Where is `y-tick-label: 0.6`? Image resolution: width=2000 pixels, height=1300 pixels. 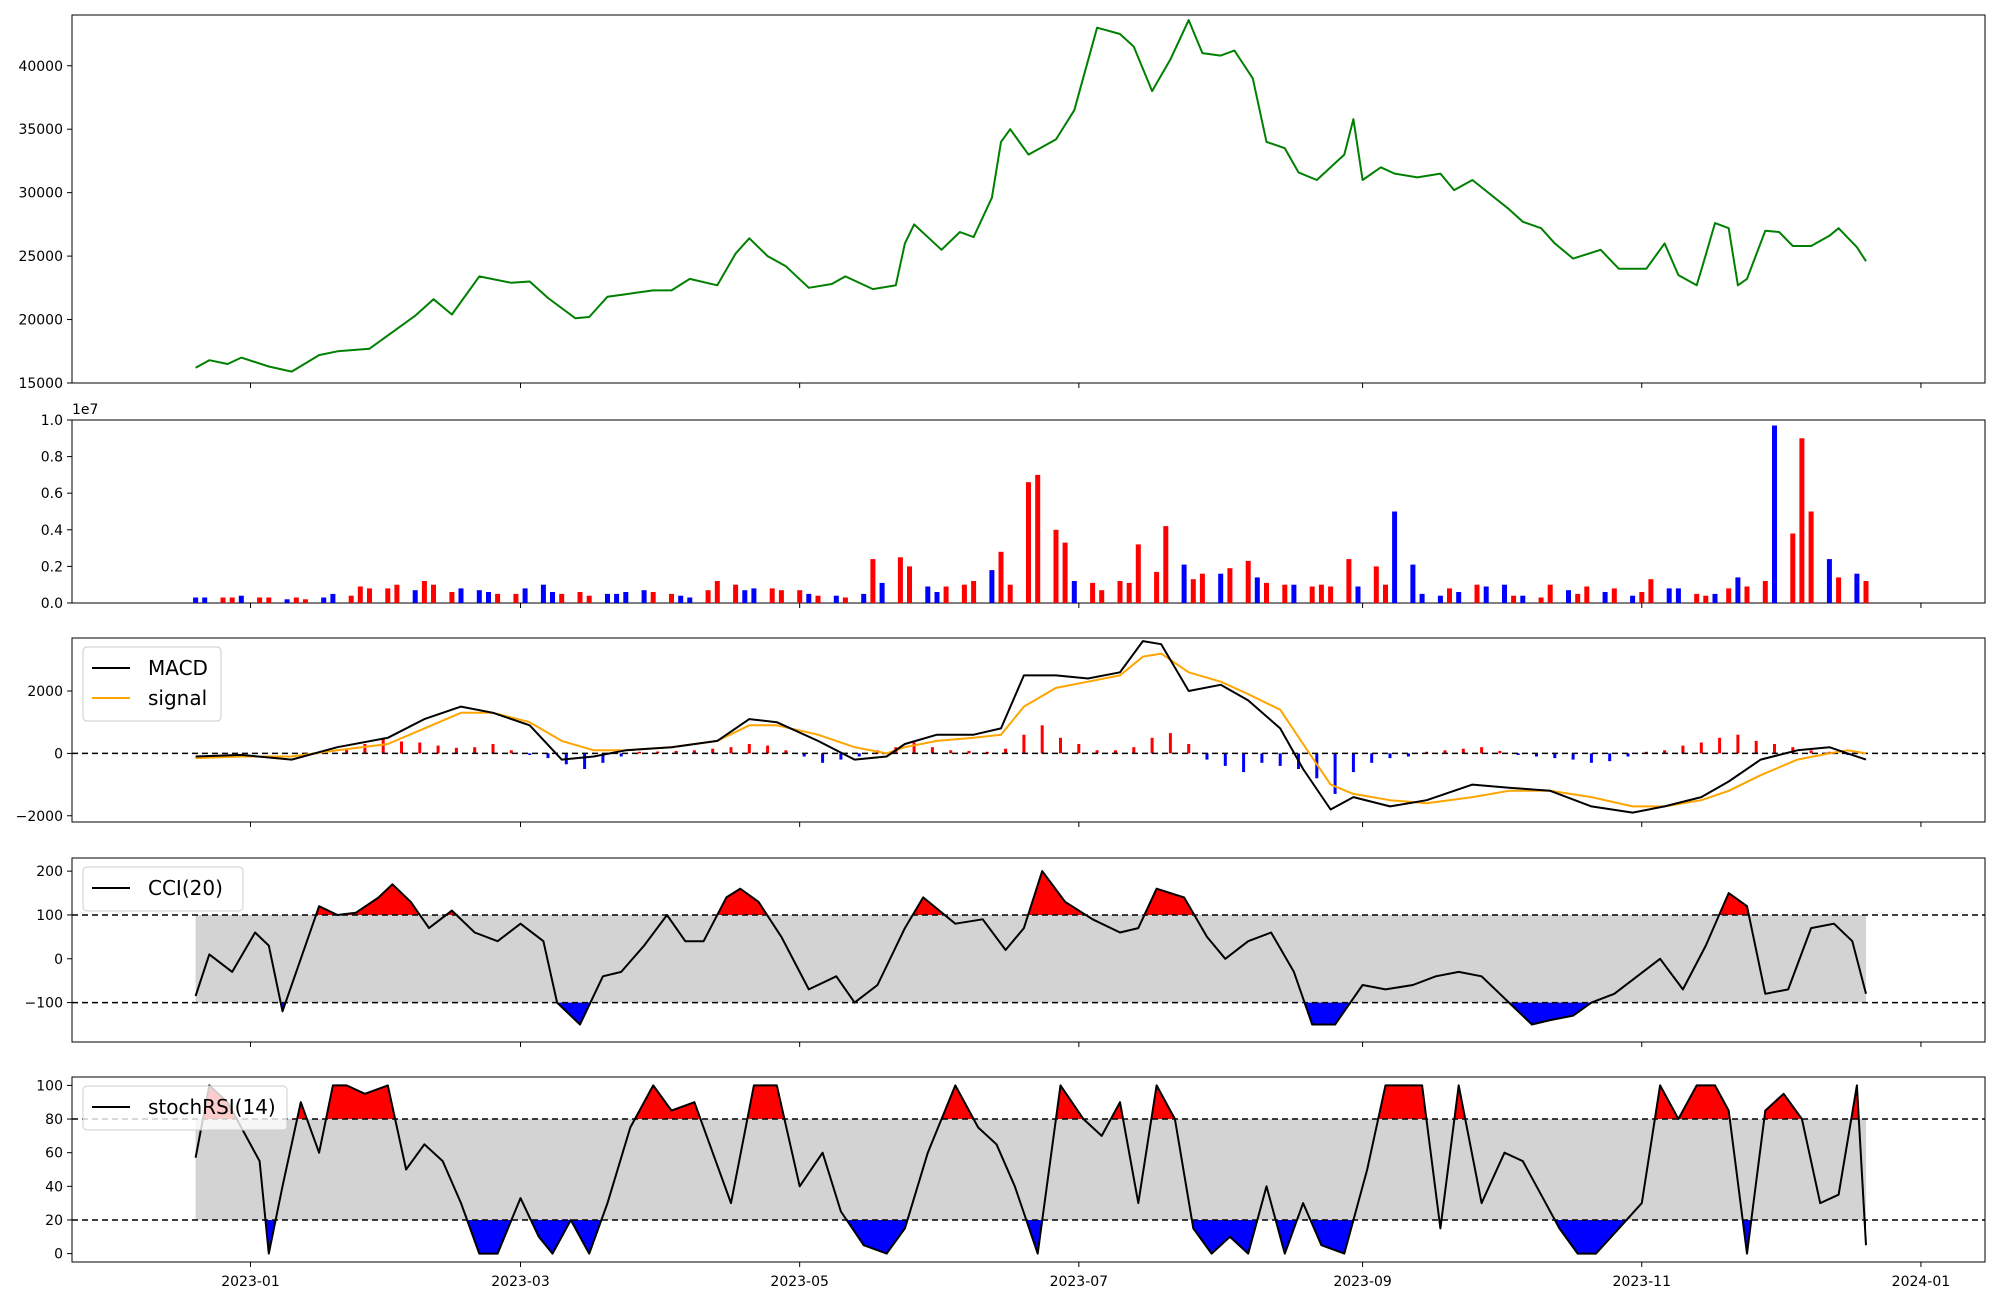
y-tick-label: 0.6 is located at coordinates (52, 494).